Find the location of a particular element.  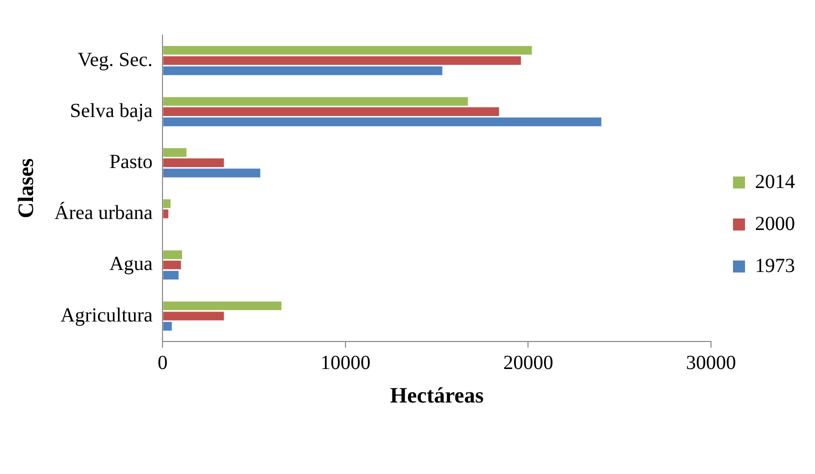

x-axis-title: Hectáreas is located at coordinates (437, 395).